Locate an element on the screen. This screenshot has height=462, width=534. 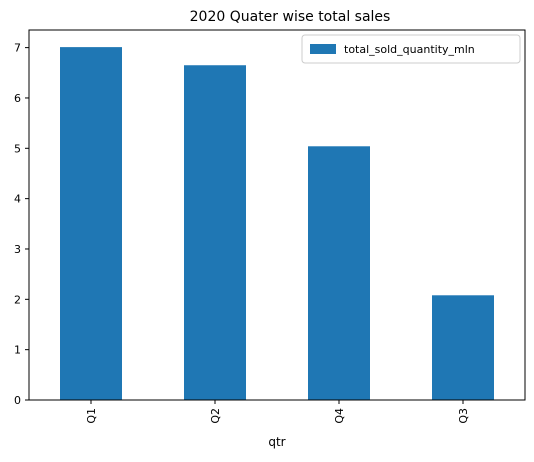
y-tick-label: 1 is located at coordinates (17, 350).